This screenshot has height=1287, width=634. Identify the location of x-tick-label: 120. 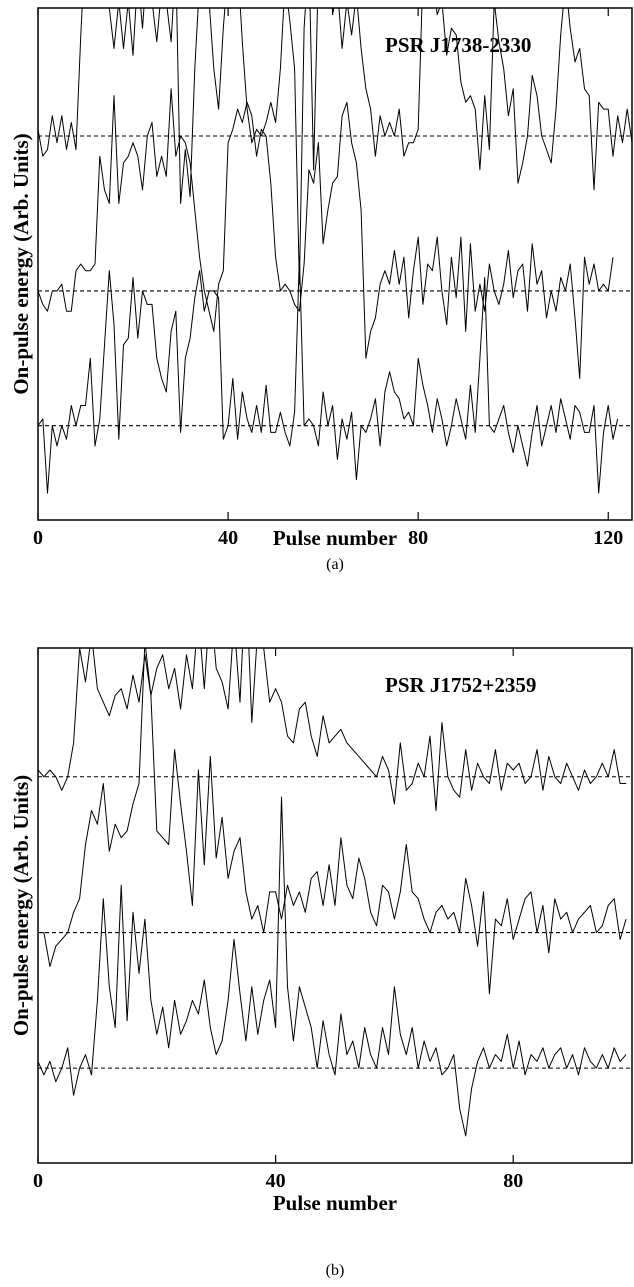
(608, 538).